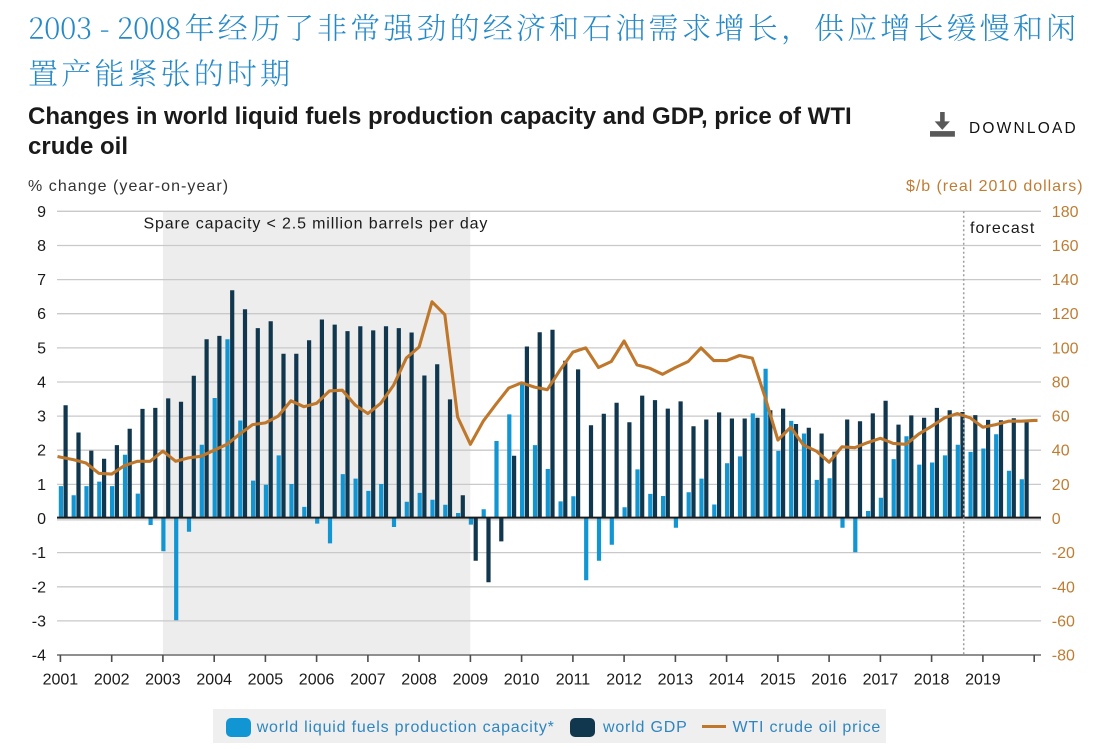 This screenshot has height=749, width=1108. Describe the element at coordinates (1061, 417) in the screenshot. I see `svg-text: 60` at that location.